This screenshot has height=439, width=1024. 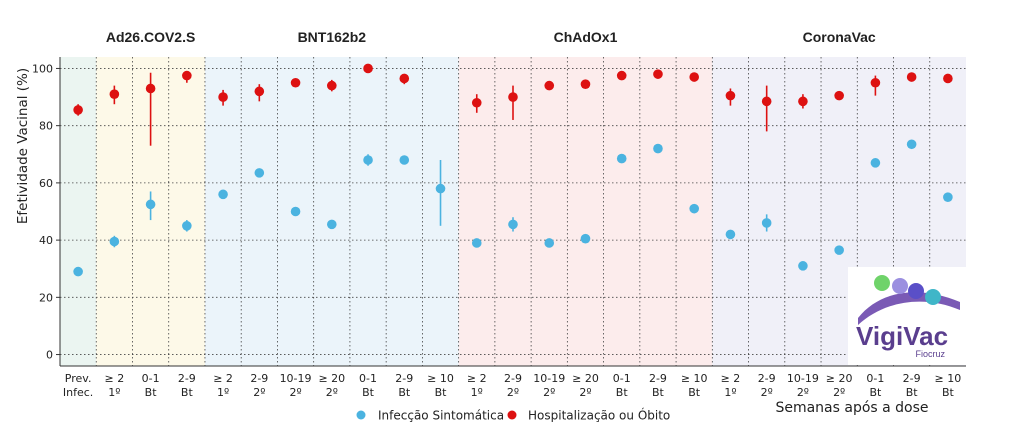 I want to click on logo-name: VigiVac, so click(x=902, y=336).